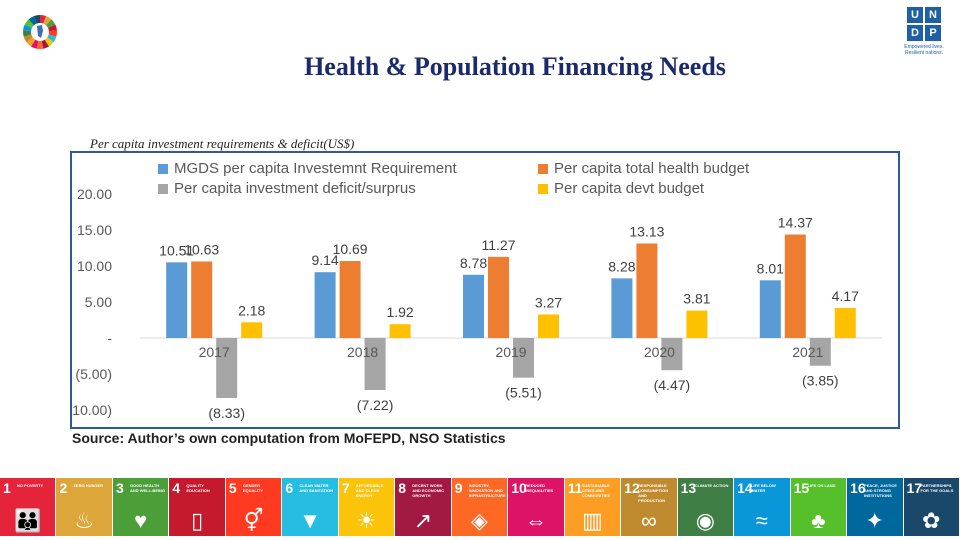 The image size is (960, 540). Describe the element at coordinates (458, 488) in the screenshot. I see `sdg-number: 9` at that location.